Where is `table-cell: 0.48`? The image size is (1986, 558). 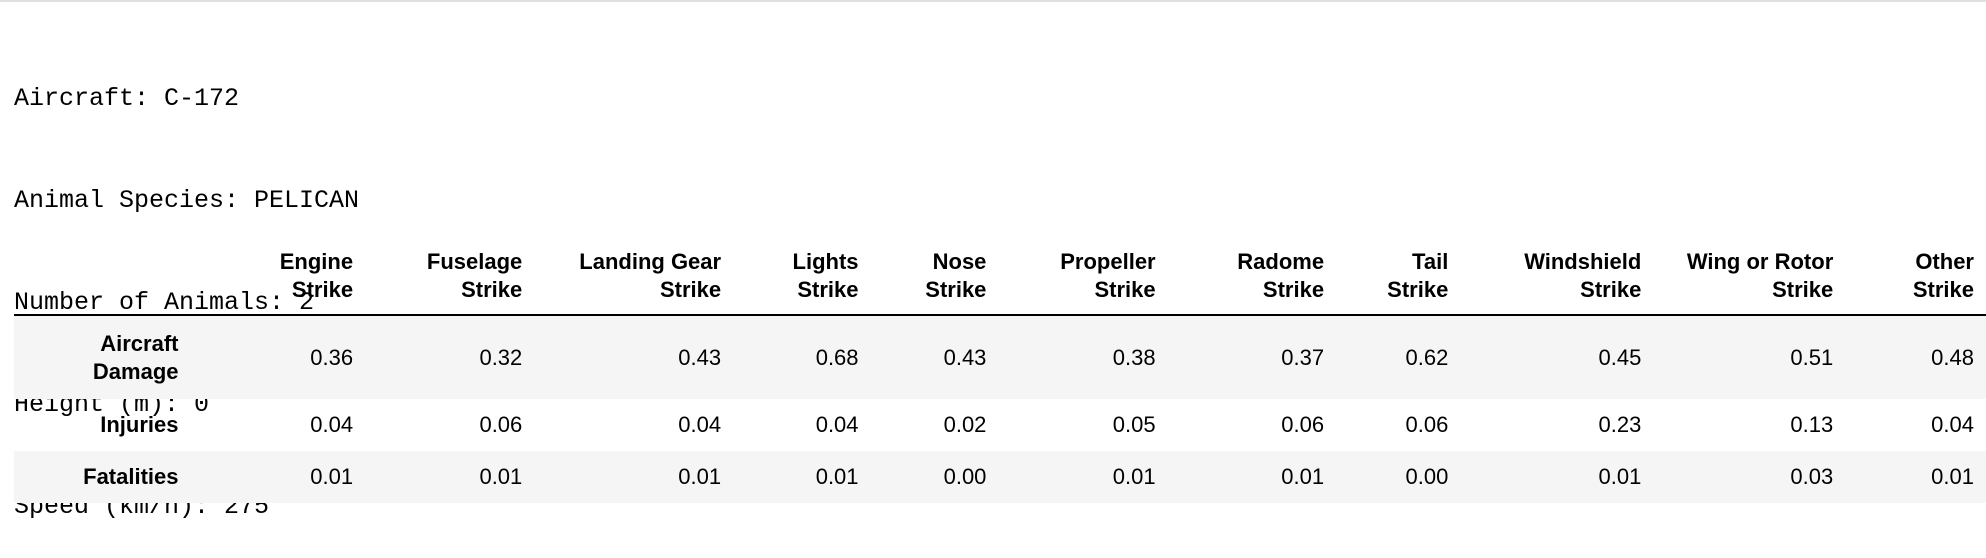 table-cell: 0.48 is located at coordinates (1952, 357).